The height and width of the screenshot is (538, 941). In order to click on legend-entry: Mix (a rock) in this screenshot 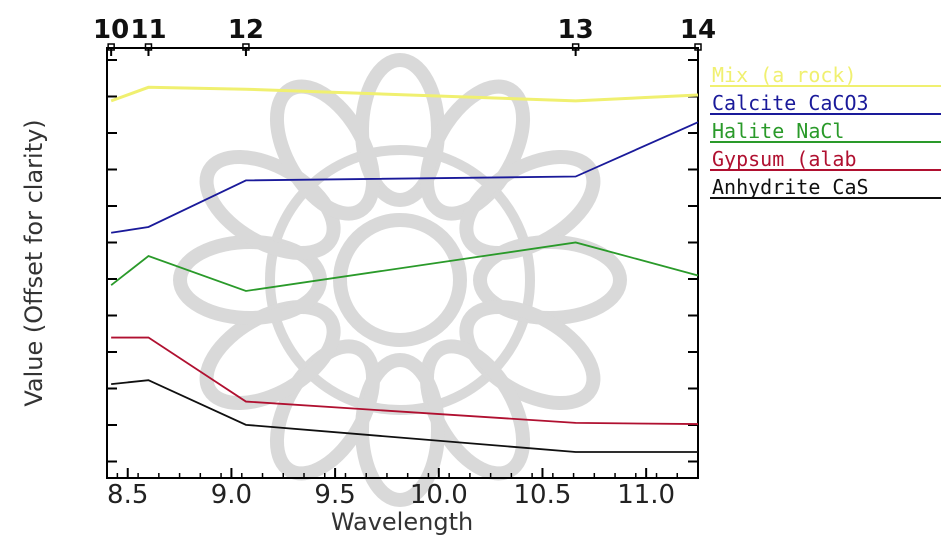, I will do `click(784, 75)`.